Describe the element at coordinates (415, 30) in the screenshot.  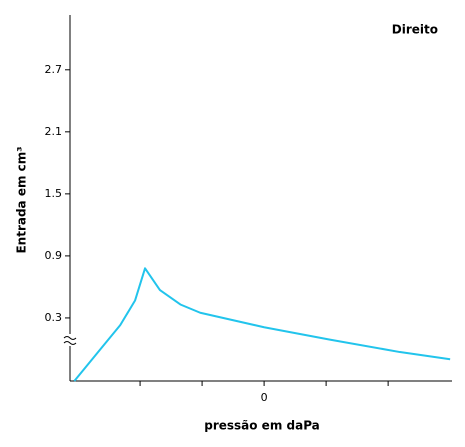
I see `chart-title: Direito` at that location.